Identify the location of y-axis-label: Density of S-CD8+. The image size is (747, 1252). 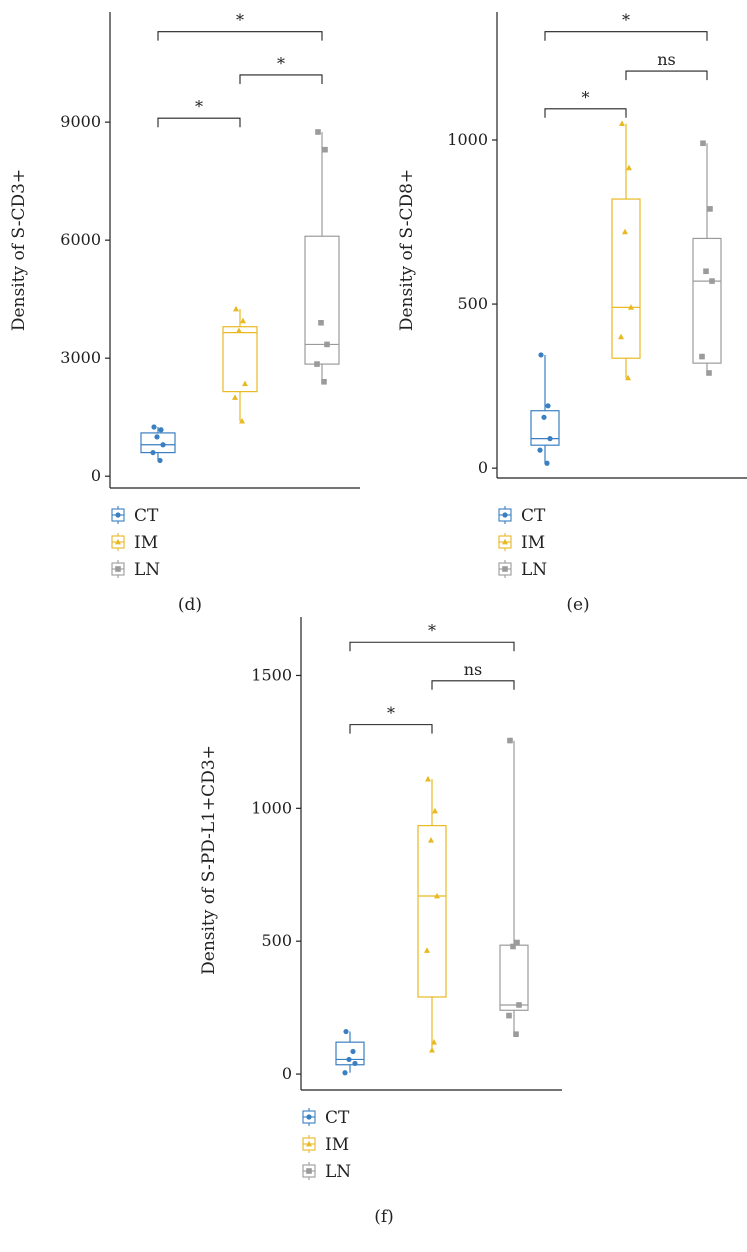
(407, 250).